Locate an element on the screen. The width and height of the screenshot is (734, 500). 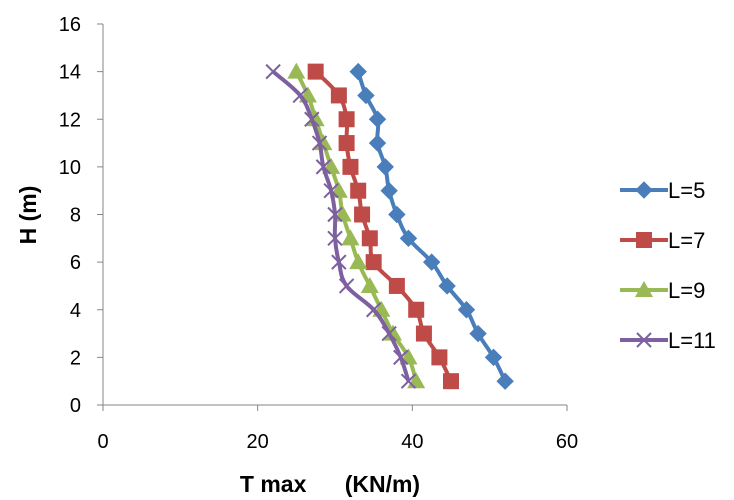
legend-label: L=7 is located at coordinates (686, 240).